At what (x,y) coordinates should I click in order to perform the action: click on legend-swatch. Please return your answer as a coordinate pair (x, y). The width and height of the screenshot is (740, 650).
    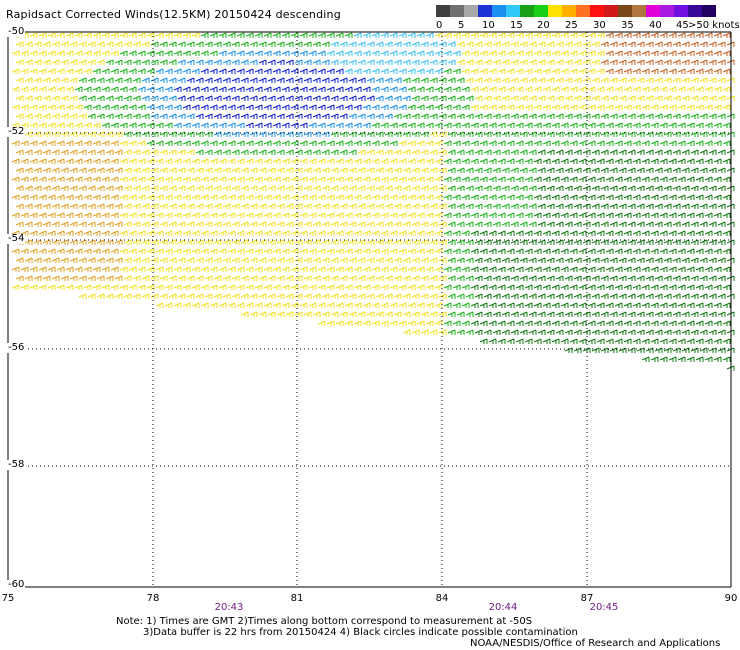
    Looking at the image, I should click on (541, 11).